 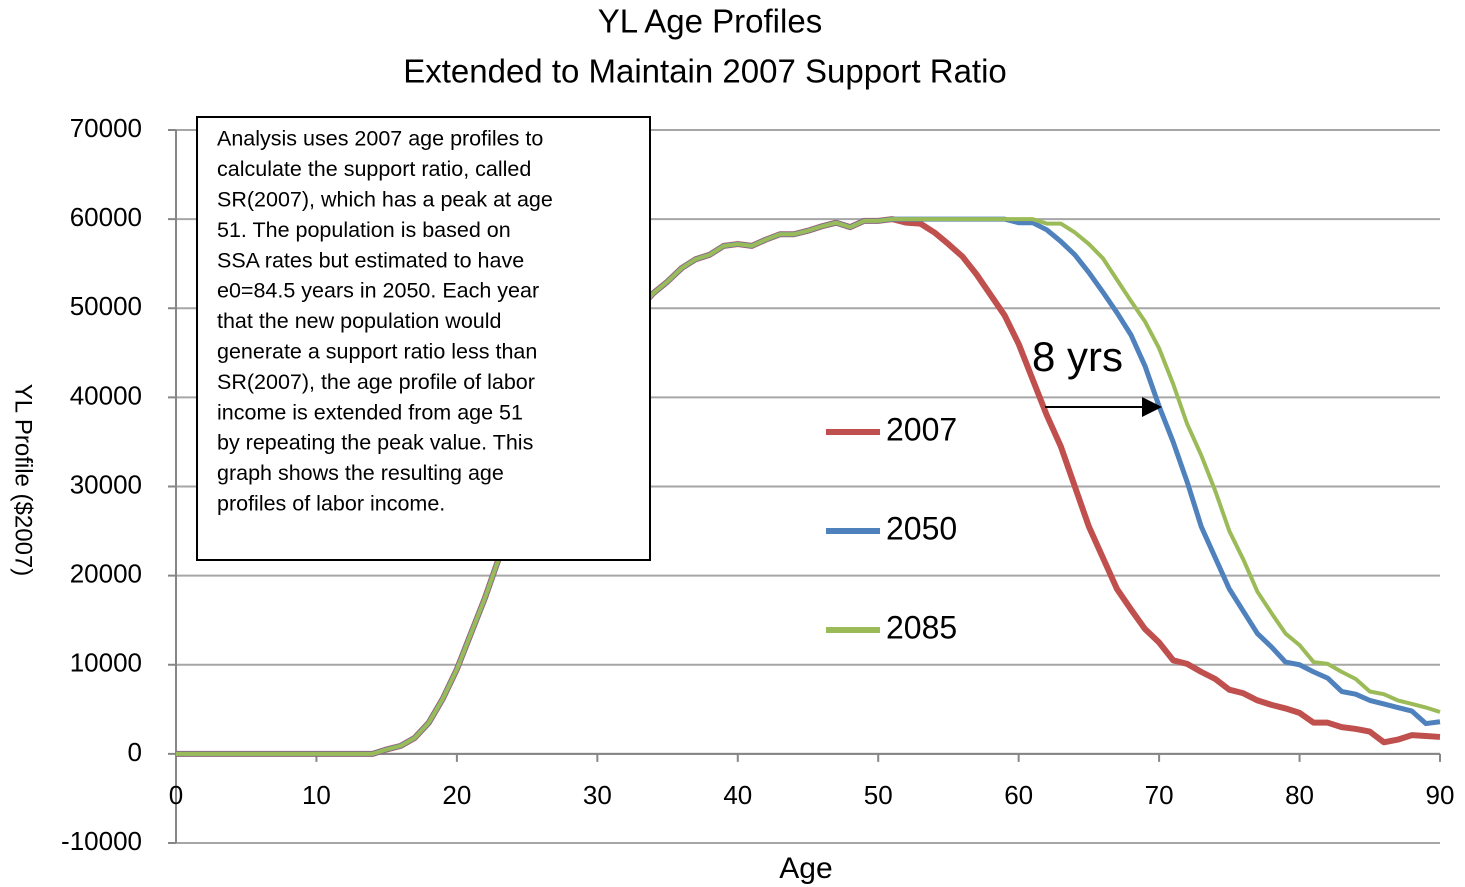 I want to click on y-tick-label: 40000, so click(x=106, y=395).